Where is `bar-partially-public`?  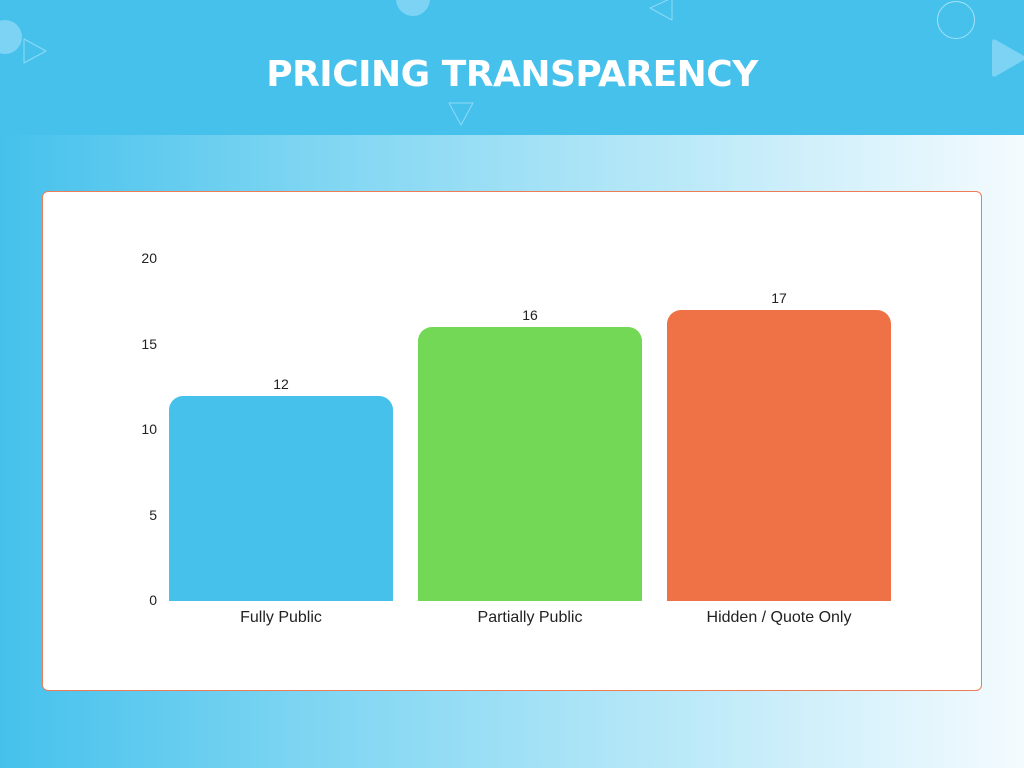
bar-partially-public is located at coordinates (530, 464).